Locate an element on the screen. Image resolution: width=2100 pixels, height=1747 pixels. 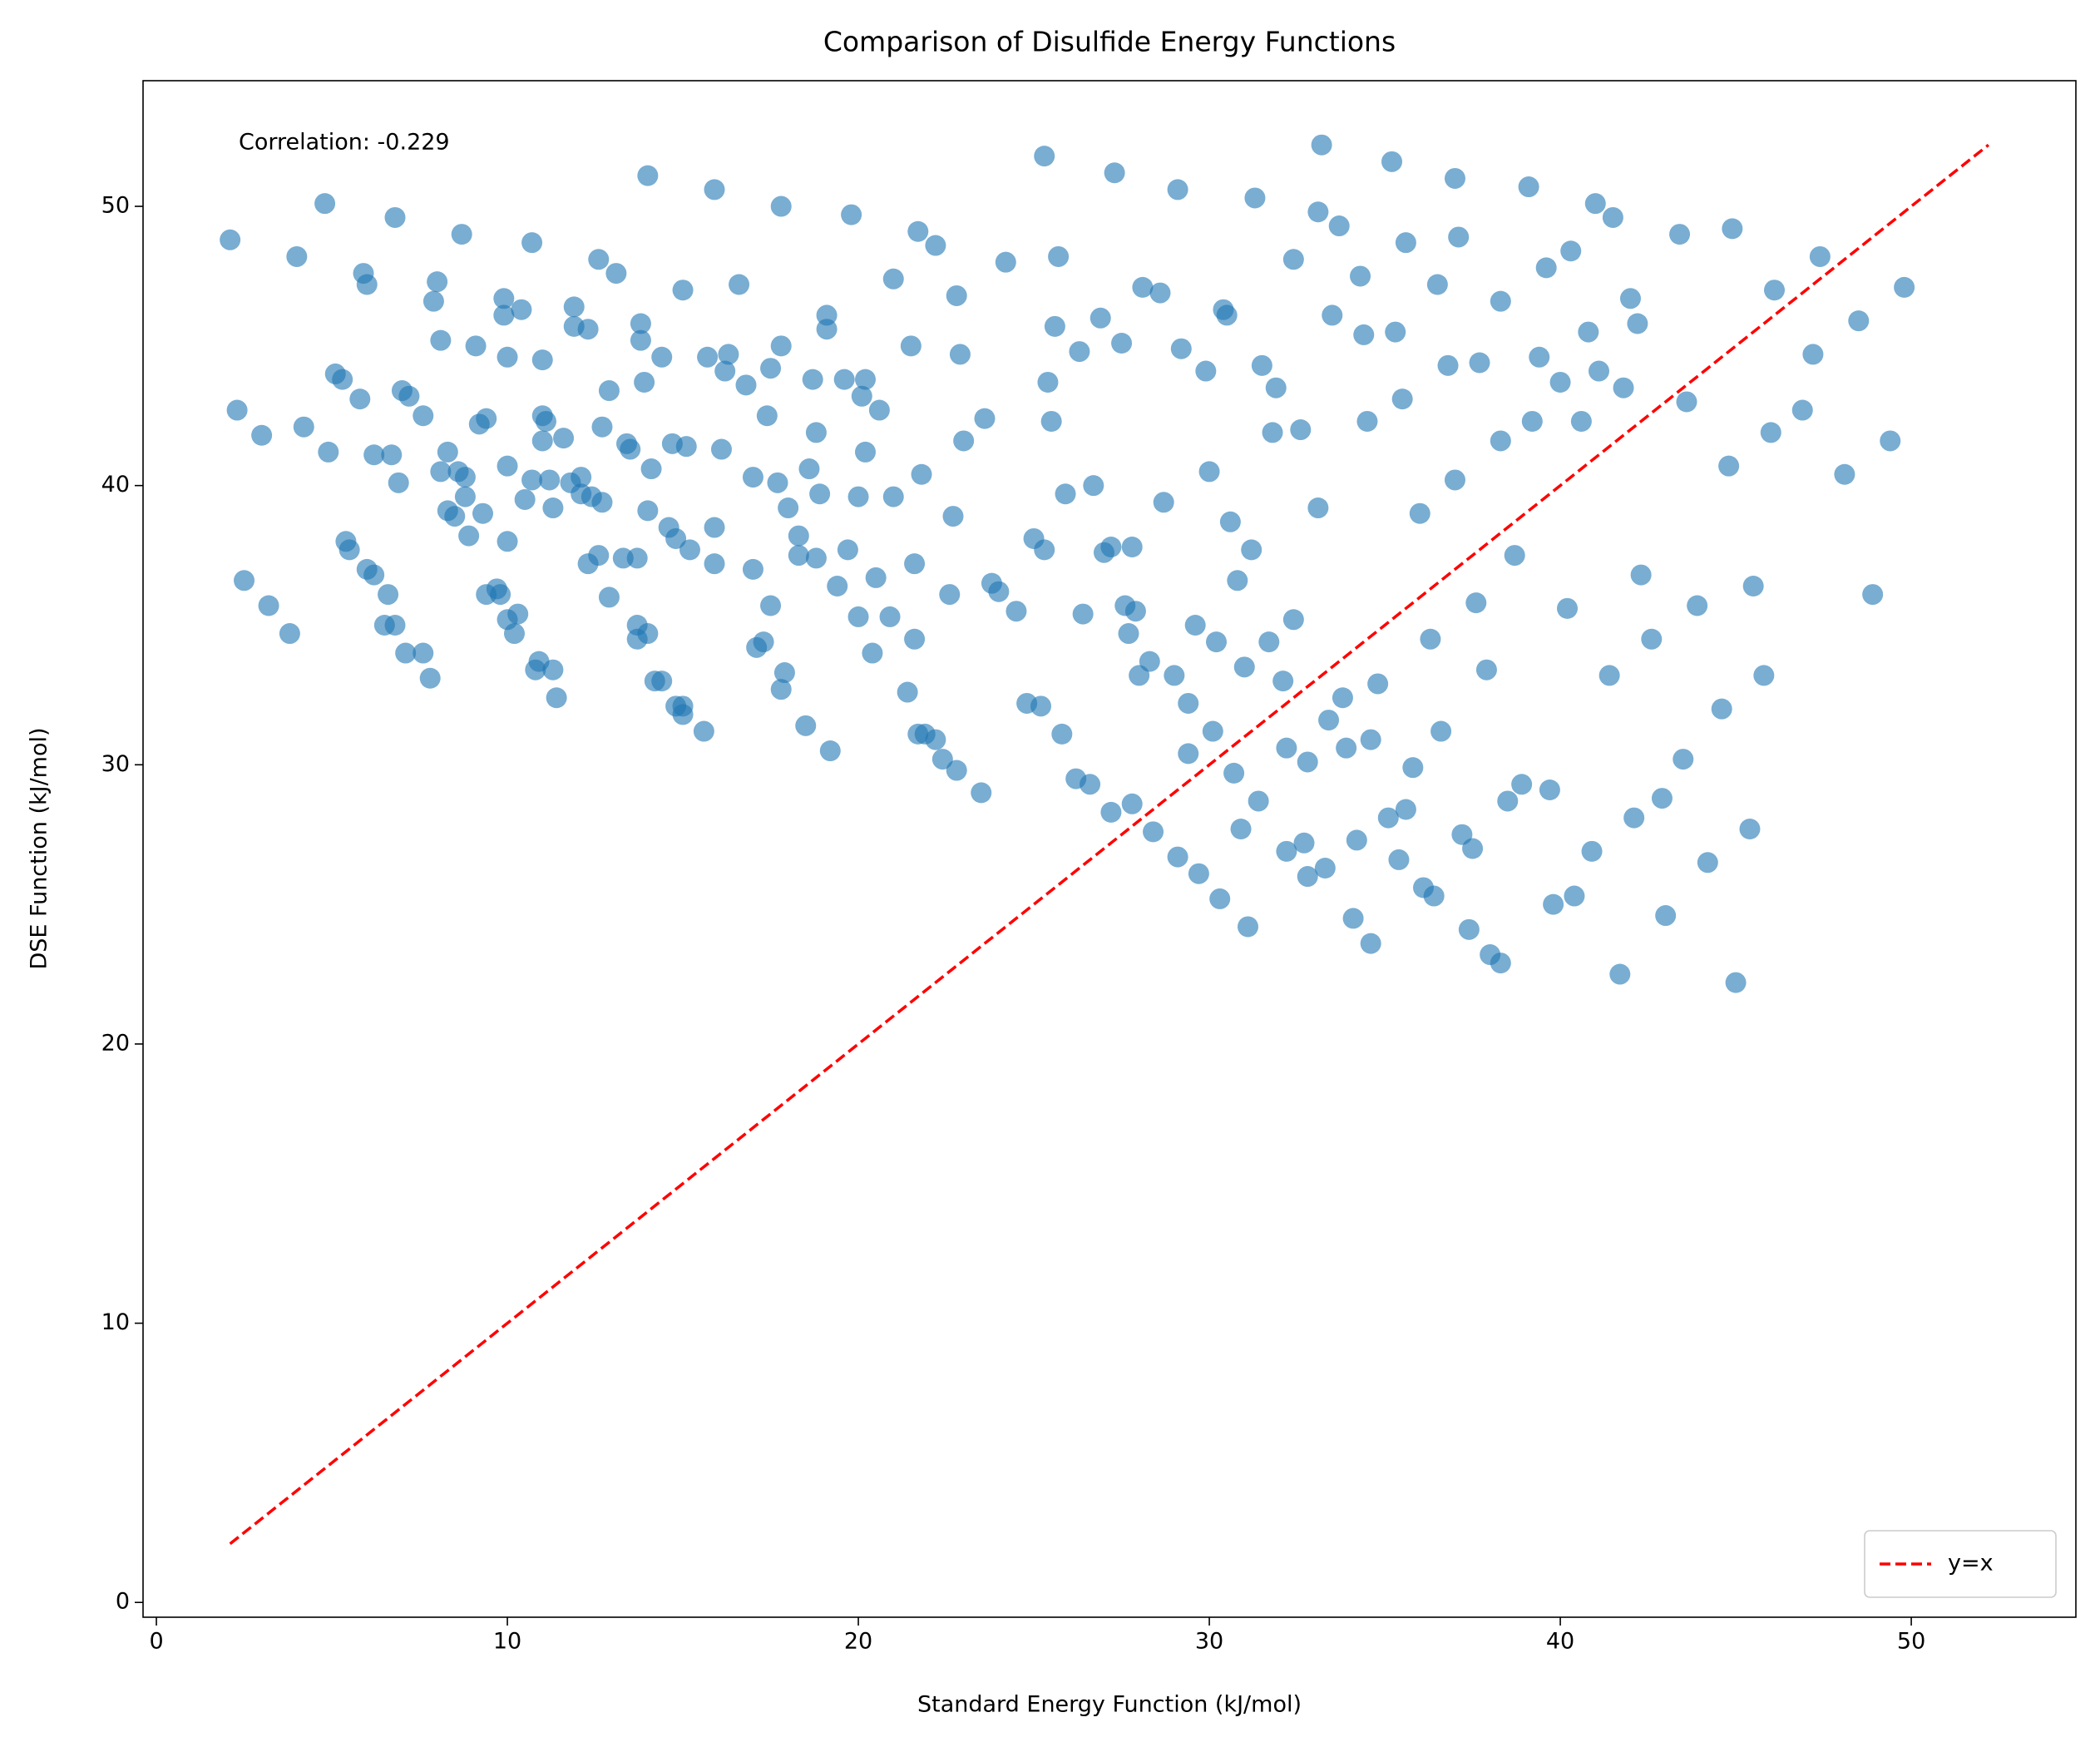
annotation: Correlation: -0.229 is located at coordinates (344, 143).